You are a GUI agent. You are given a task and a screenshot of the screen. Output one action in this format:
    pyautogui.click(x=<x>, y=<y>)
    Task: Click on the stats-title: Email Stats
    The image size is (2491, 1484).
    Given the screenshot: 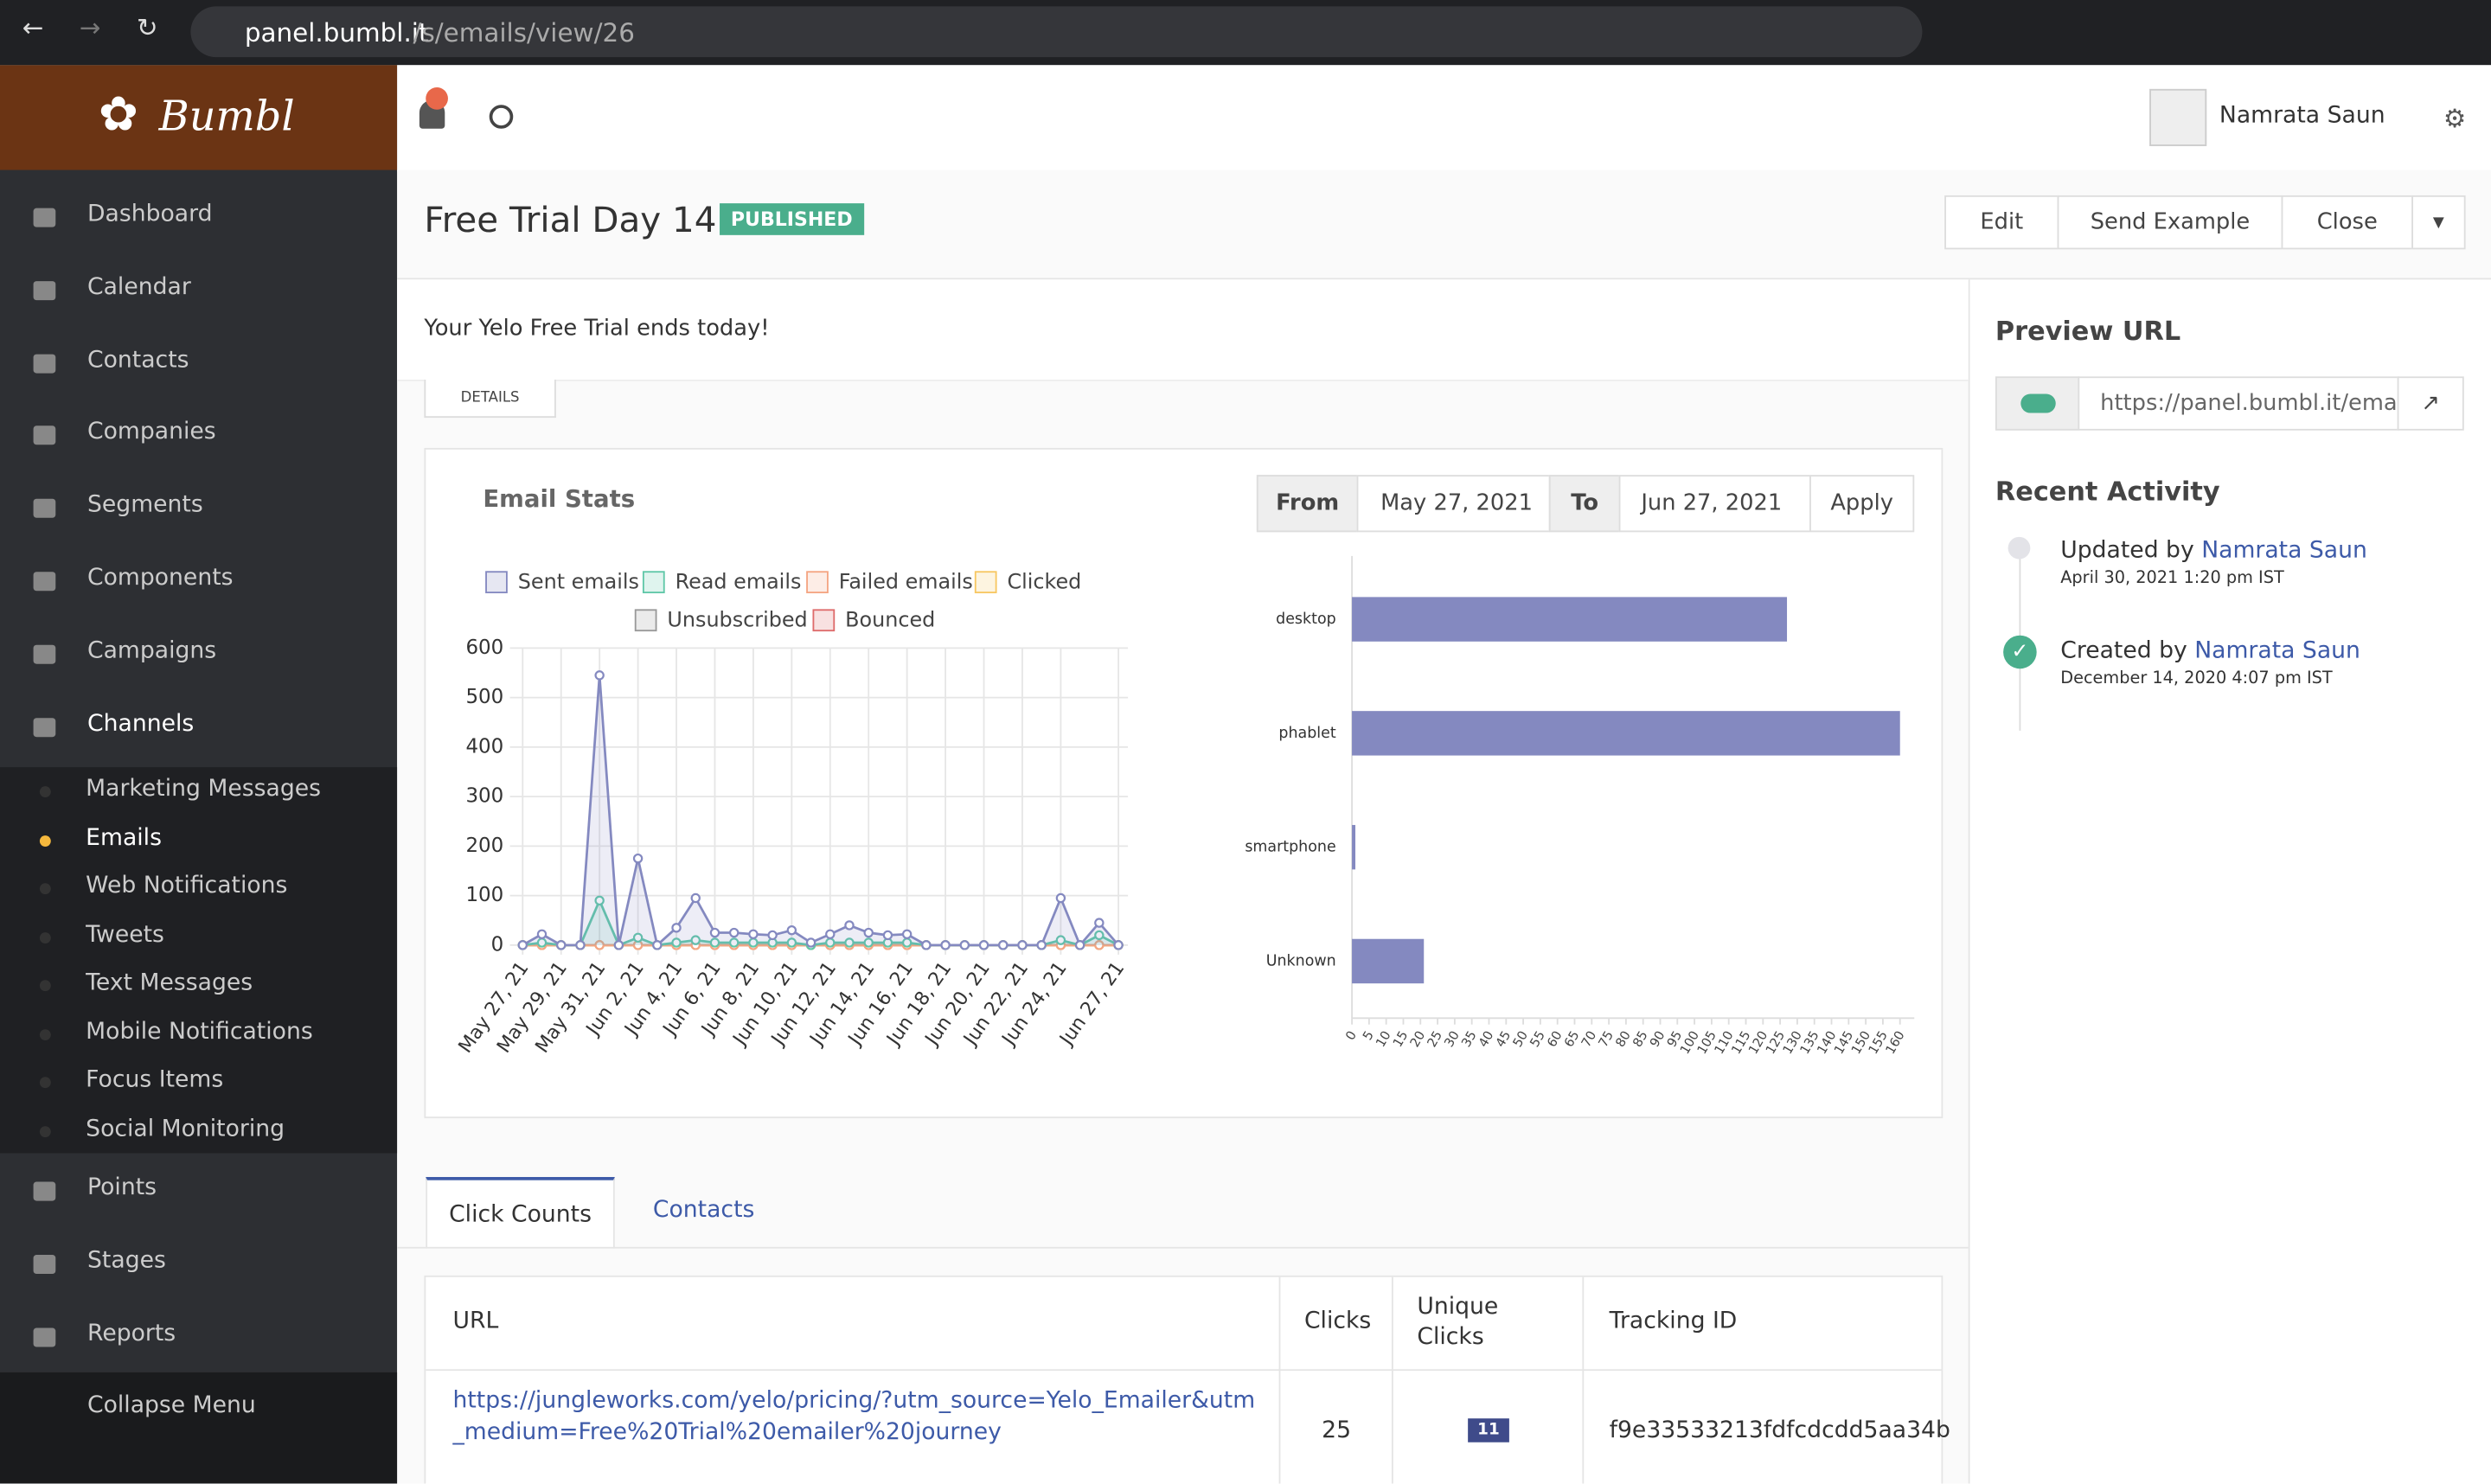 What is the action you would take?
    pyautogui.click(x=559, y=499)
    